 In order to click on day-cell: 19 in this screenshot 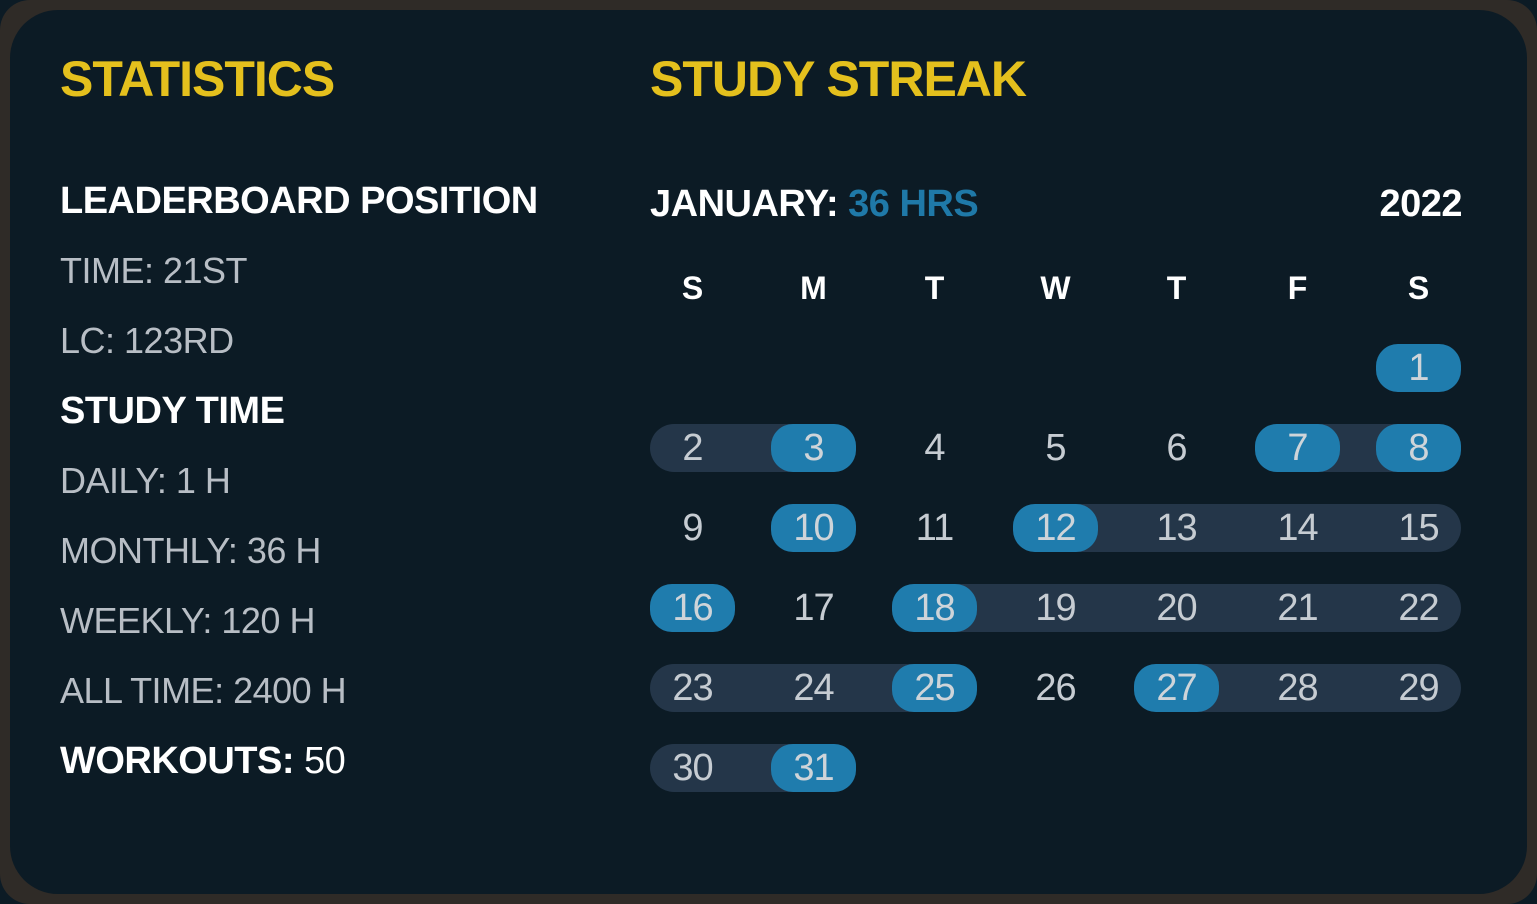, I will do `click(1055, 608)`.